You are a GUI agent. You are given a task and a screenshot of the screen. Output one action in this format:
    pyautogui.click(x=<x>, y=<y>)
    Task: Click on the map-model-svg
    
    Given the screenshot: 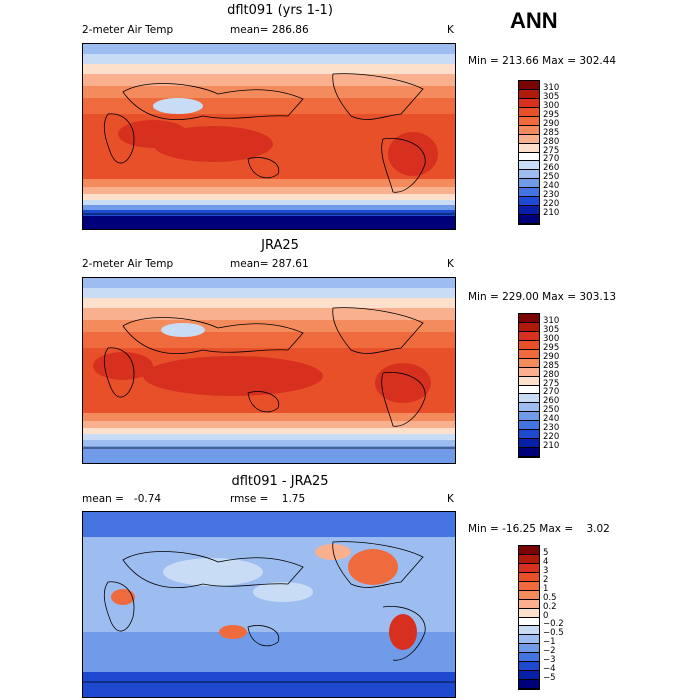 What is the action you would take?
    pyautogui.click(x=269, y=136)
    